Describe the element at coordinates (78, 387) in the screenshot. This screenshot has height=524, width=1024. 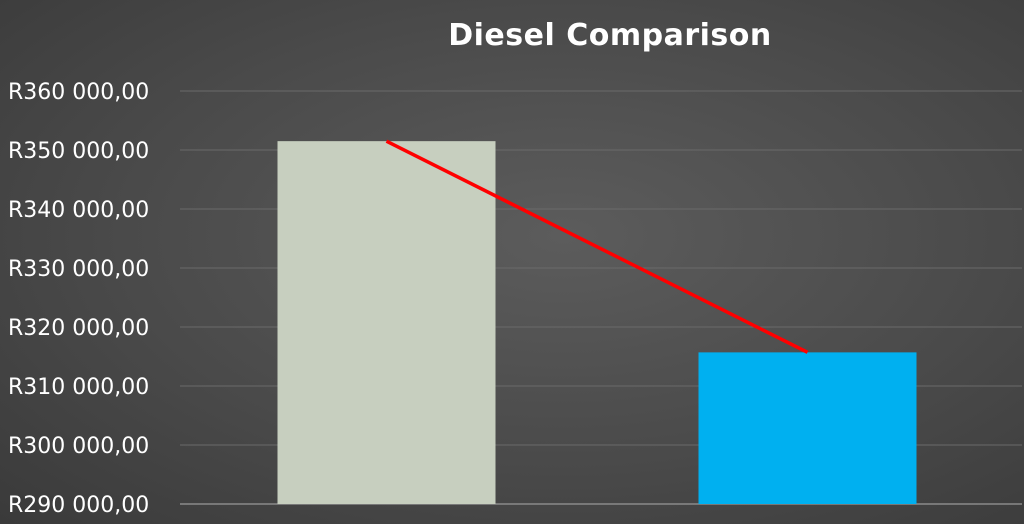
I see `y-tick-label: R310 000,00` at that location.